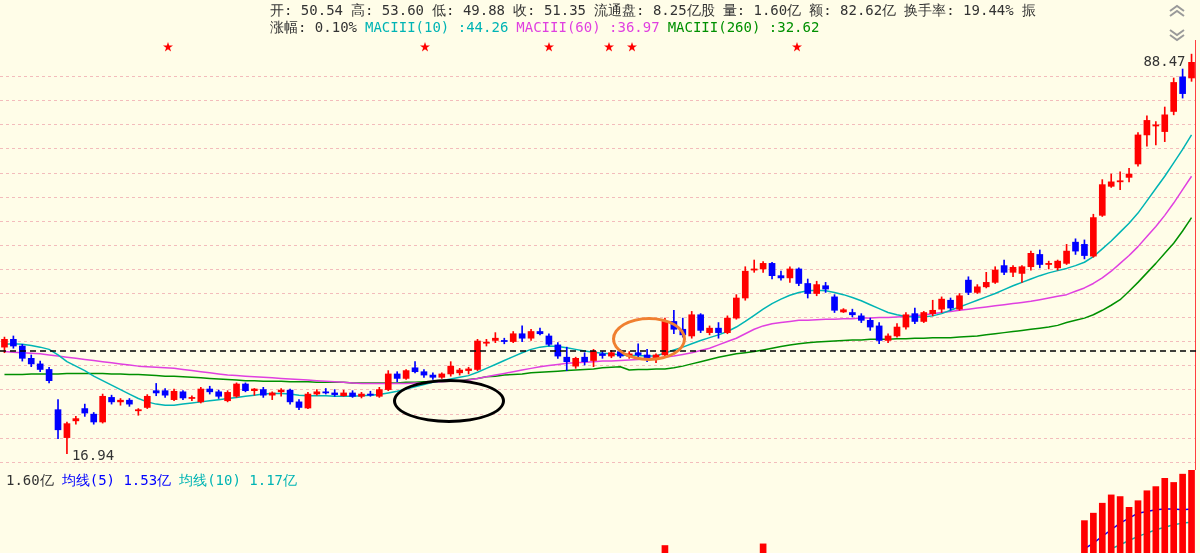 Image resolution: width=1200 pixels, height=553 pixels. I want to click on text: :32.62, so click(793, 27).